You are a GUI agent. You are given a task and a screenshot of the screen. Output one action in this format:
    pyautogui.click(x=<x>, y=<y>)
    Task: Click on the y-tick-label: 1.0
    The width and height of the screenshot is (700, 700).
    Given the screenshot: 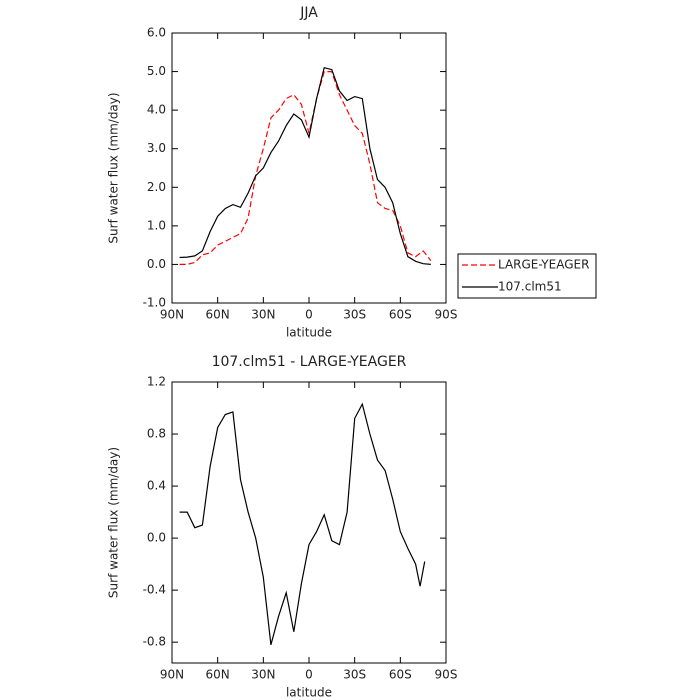 What is the action you would take?
    pyautogui.click(x=156, y=225)
    